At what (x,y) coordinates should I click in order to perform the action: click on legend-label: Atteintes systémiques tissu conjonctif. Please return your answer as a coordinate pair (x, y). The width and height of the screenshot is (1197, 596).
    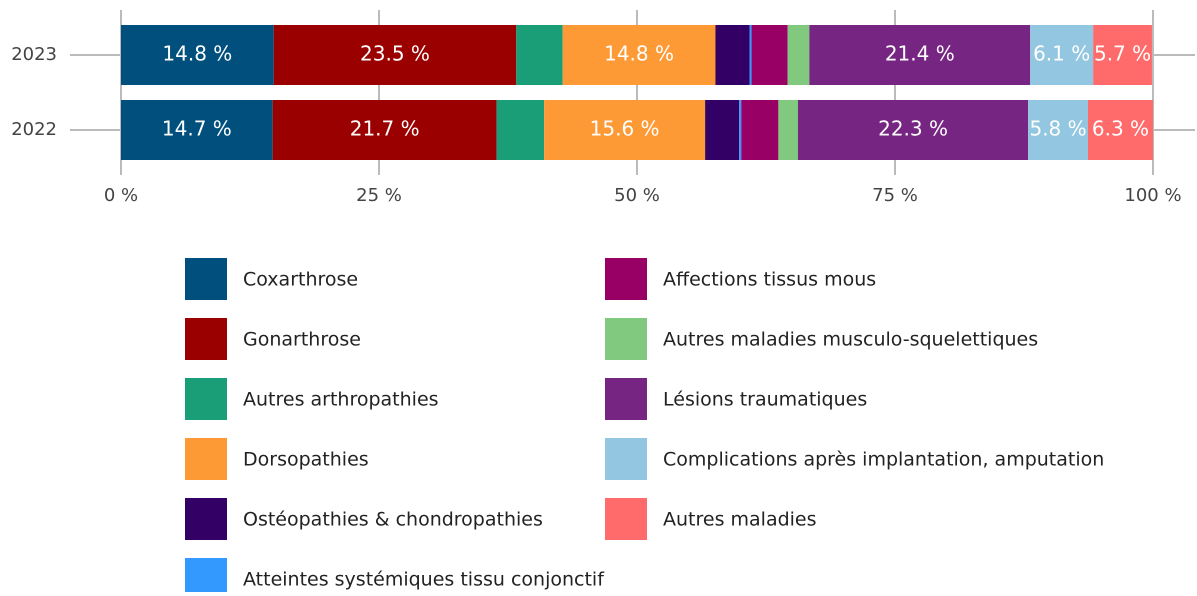
    Looking at the image, I should click on (424, 580).